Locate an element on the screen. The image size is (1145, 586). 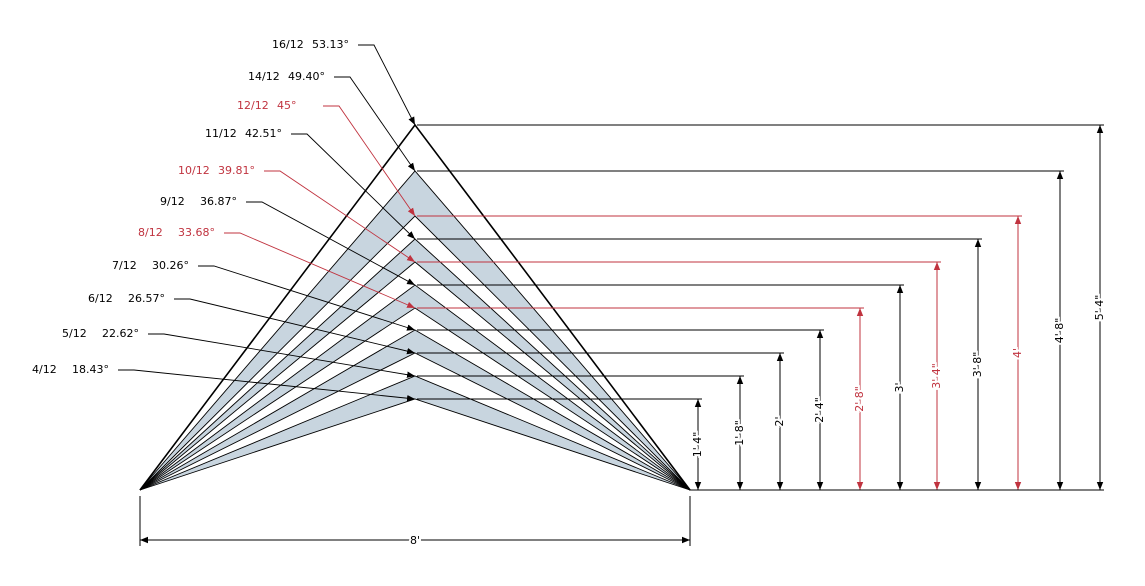
angle-label: 42.51° is located at coordinates (263, 133).